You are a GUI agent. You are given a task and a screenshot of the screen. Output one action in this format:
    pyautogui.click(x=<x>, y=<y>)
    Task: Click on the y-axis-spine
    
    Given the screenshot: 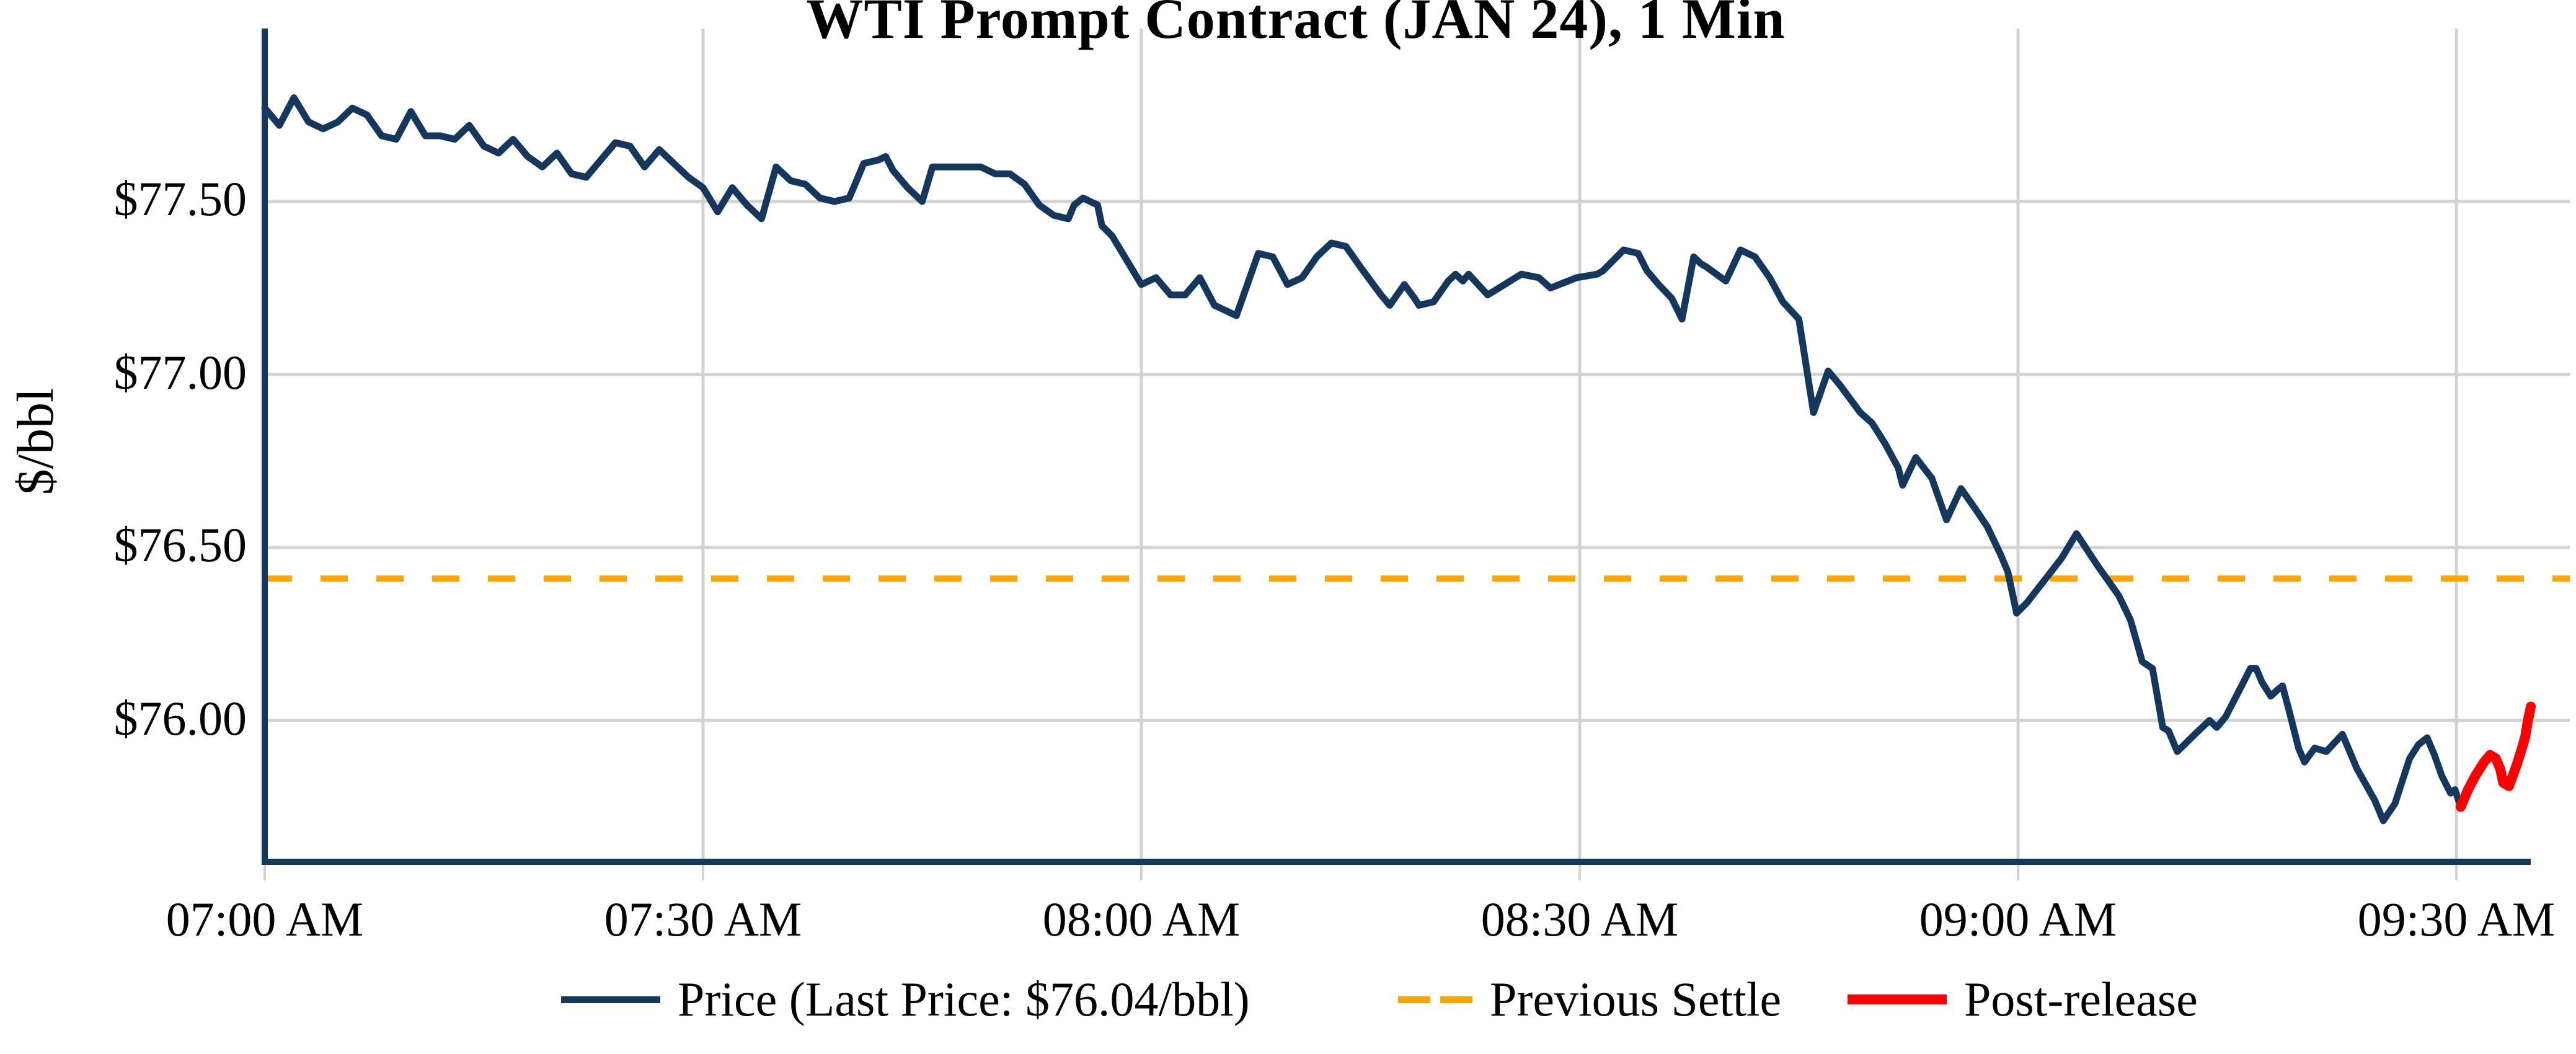 What is the action you would take?
    pyautogui.click(x=265, y=446)
    